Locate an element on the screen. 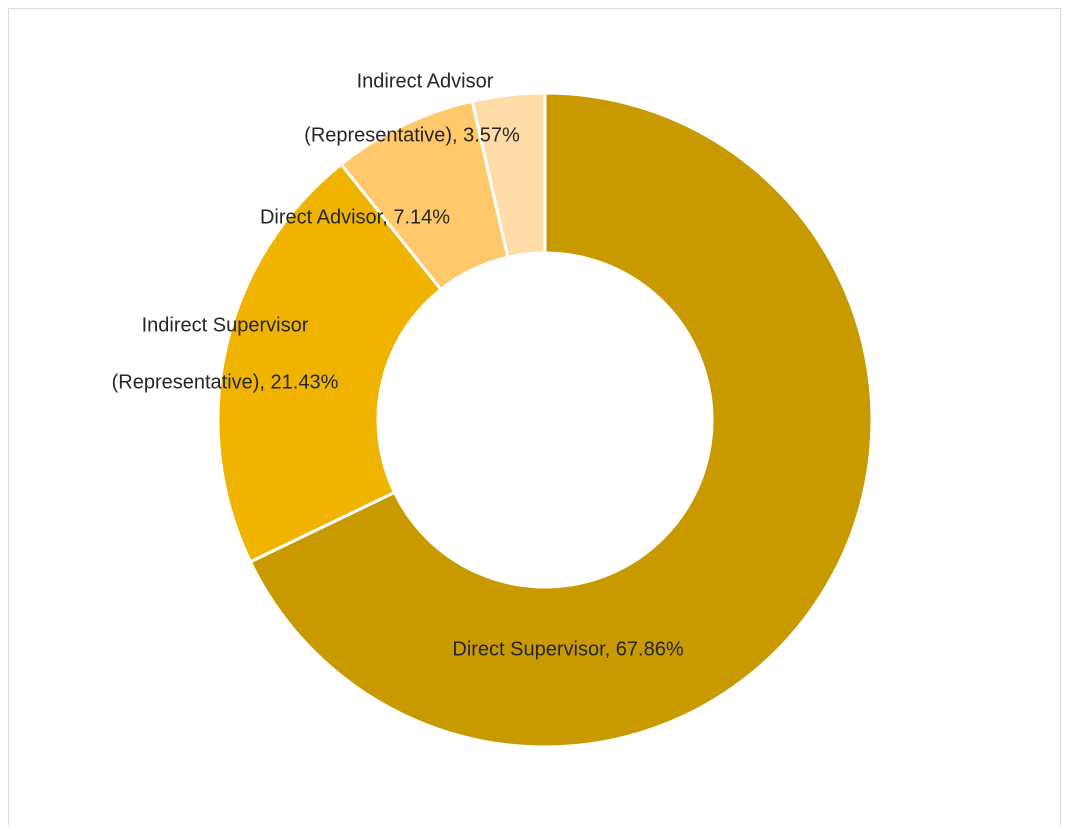 The image size is (1068, 830). data-label: Indirect Advisor is located at coordinates (425, 81).